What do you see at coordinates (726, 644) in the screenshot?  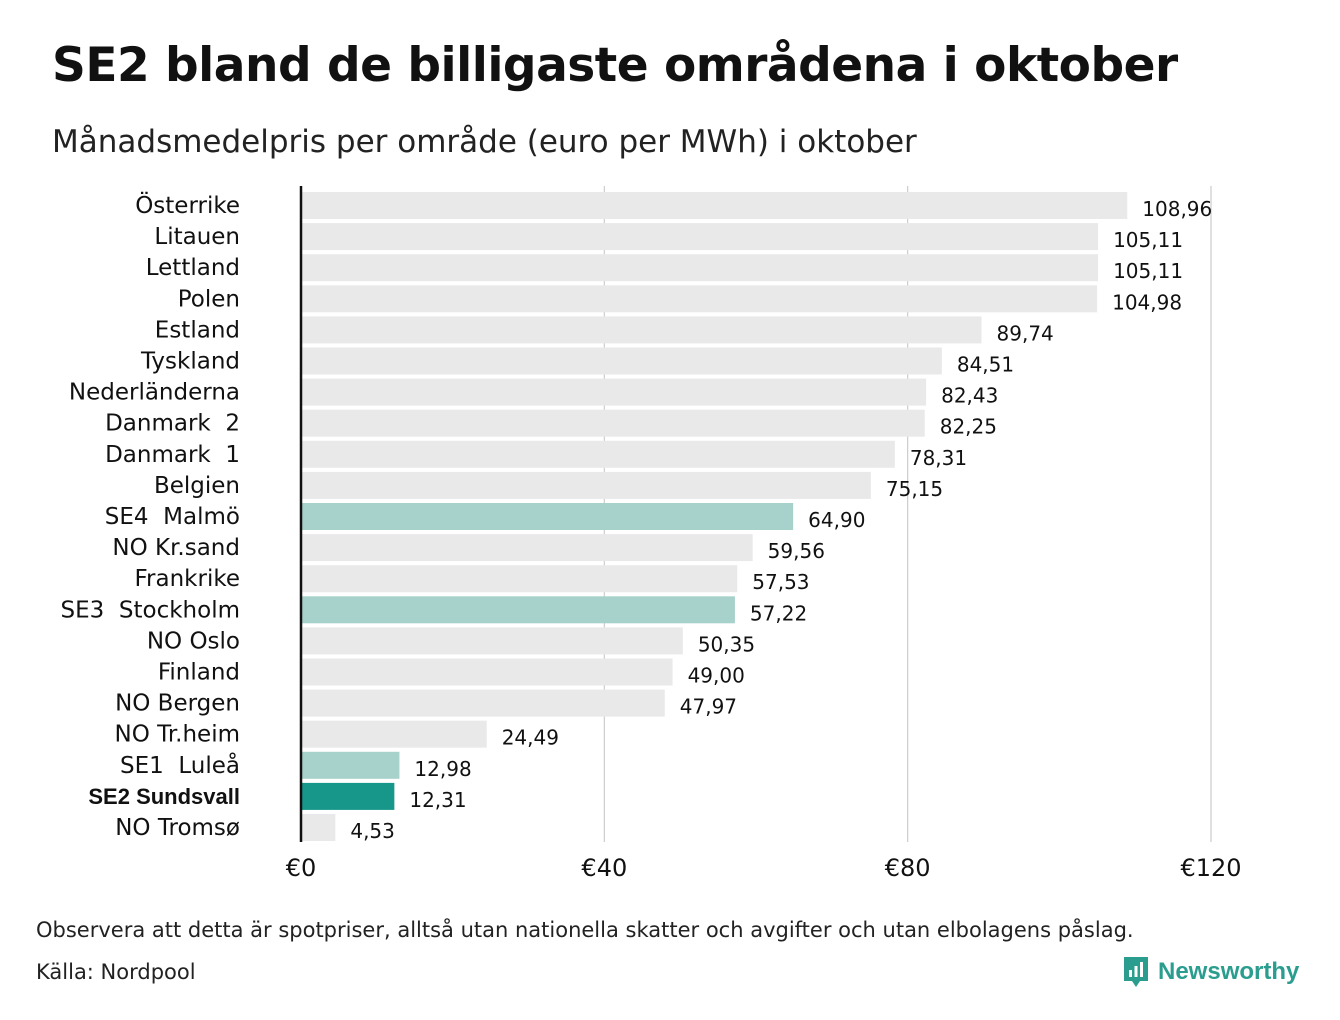 I see `value-label: 50,35` at bounding box center [726, 644].